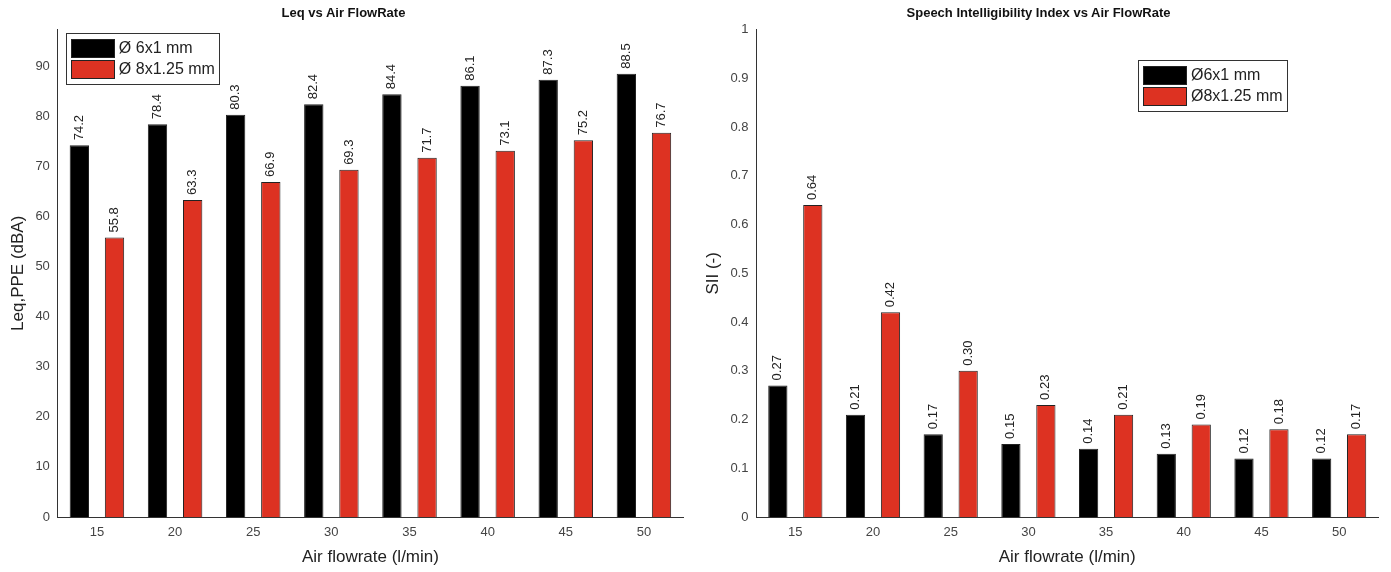 The width and height of the screenshot is (1391, 572). What do you see at coordinates (745, 29) in the screenshot?
I see `y-tick-label: 1` at bounding box center [745, 29].